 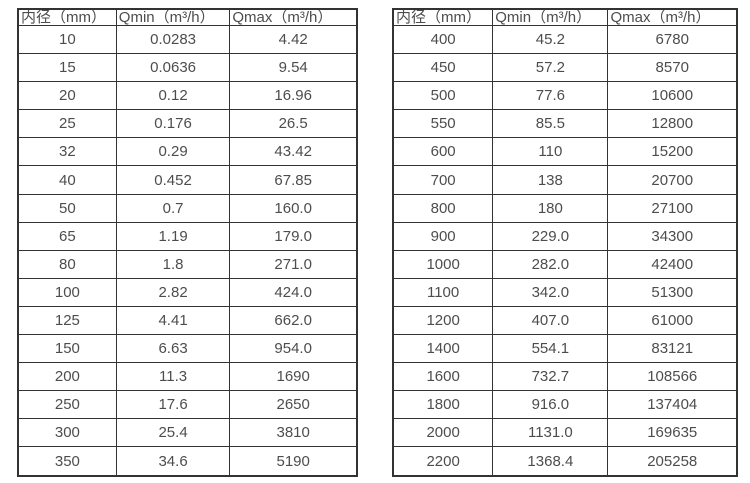 I want to click on table-cell: 407.0, so click(x=550, y=320).